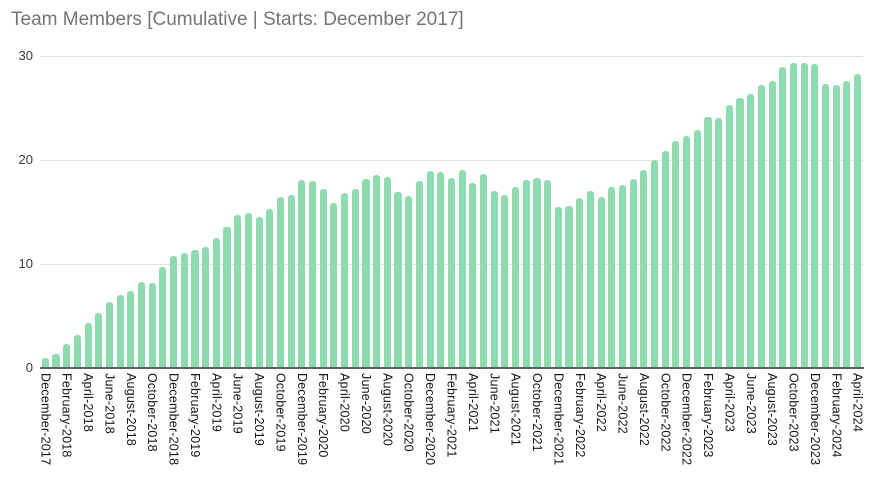 This screenshot has width=874, height=493. I want to click on bar-December-2020, so click(430, 269).